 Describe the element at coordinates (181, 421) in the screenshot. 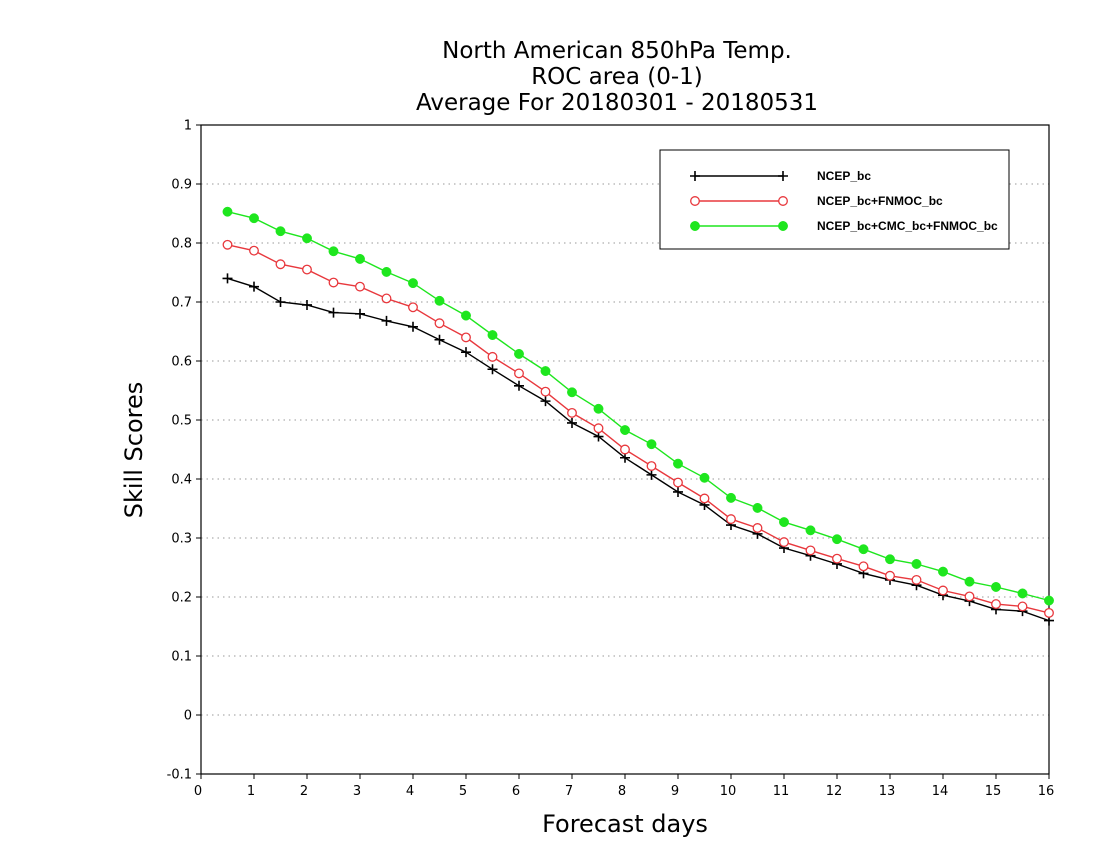

I see `y-tick-label: 0.5` at that location.